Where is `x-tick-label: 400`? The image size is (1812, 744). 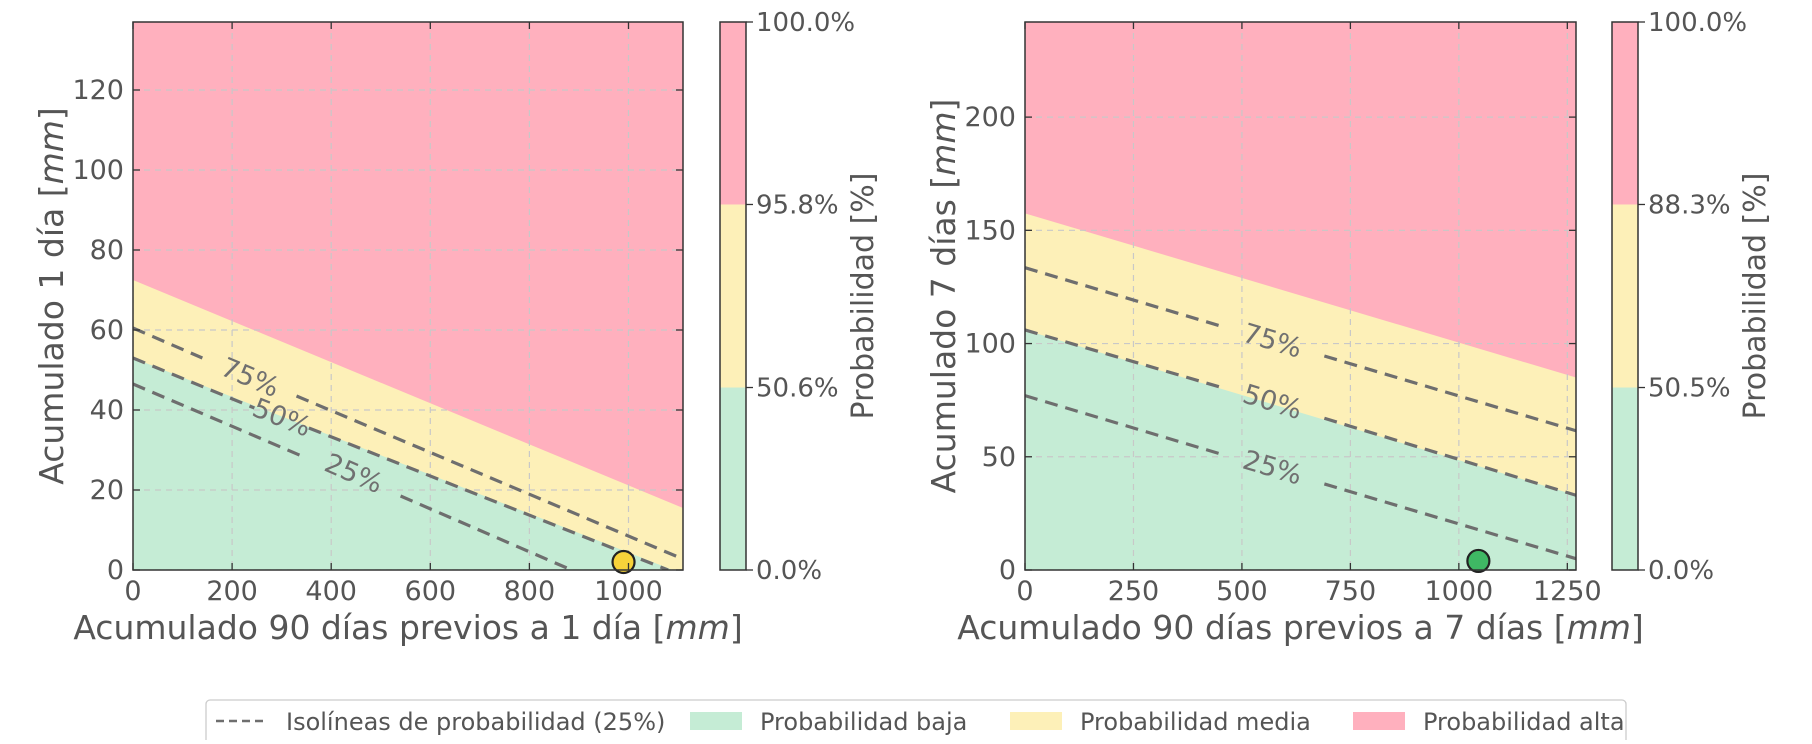 x-tick-label: 400 is located at coordinates (331, 591).